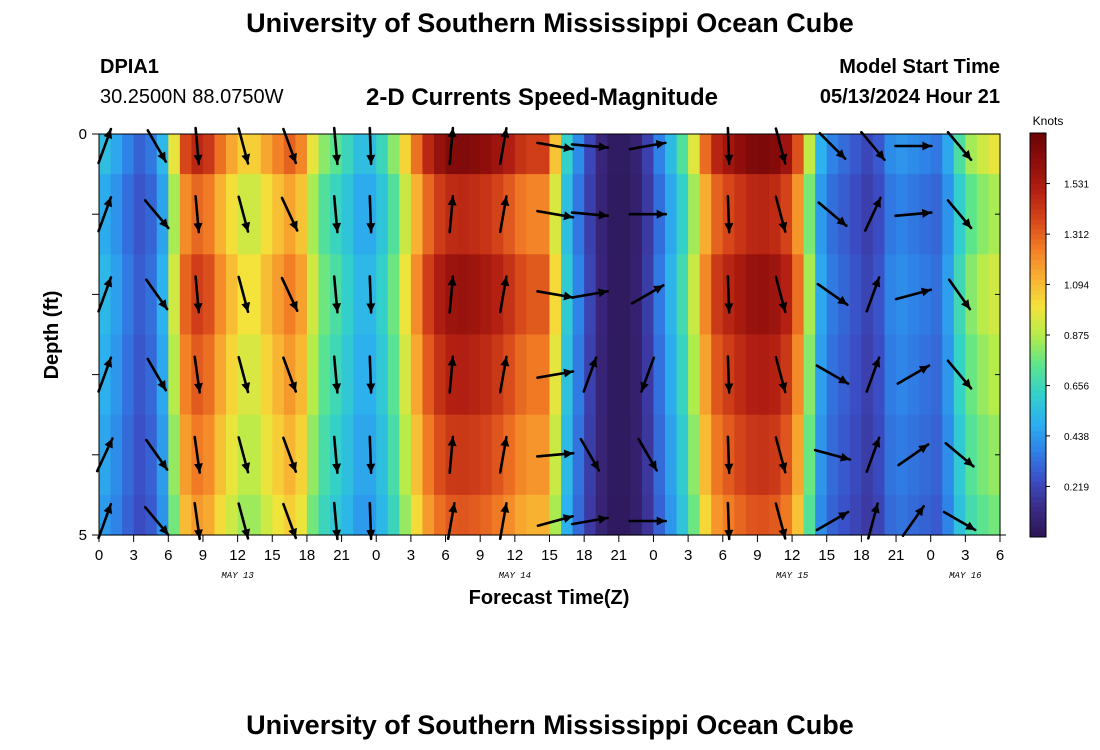  Describe the element at coordinates (909, 97) in the screenshot. I see `model-start-value: 05/13/2024 Hour 21` at that location.